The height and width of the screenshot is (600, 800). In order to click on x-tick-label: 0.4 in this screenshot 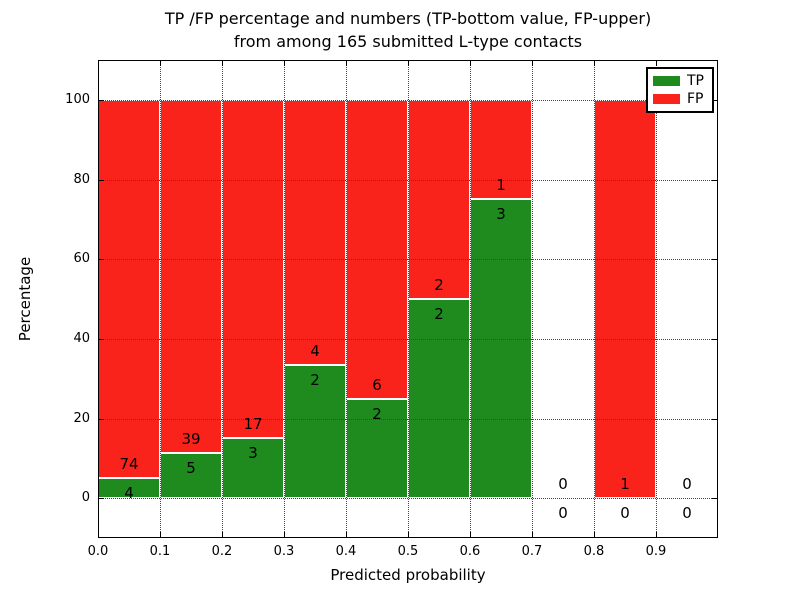, I will do `click(346, 551)`.